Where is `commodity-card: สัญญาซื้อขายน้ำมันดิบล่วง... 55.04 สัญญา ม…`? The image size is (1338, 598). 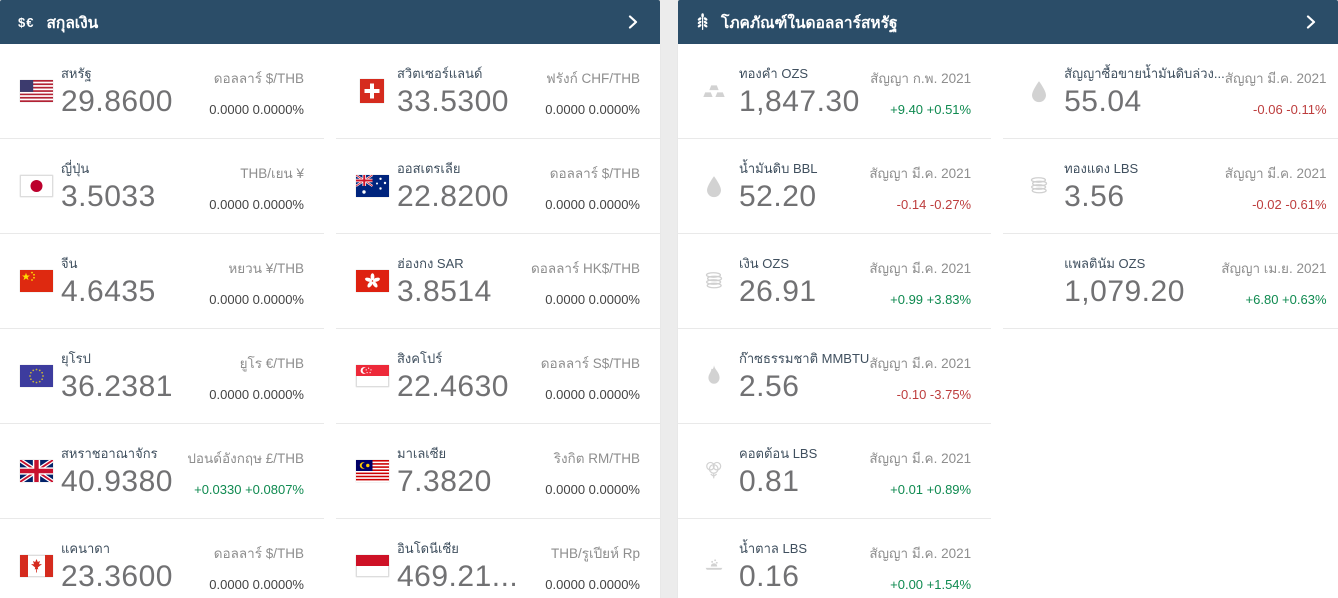 commodity-card: สัญญาซื้อขายน้ำมันดิบล่วง... 55.04 สัญญา ม… is located at coordinates (1170, 91).